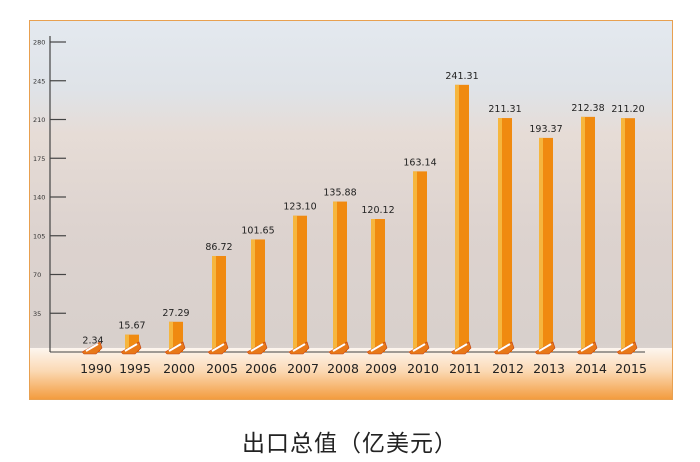  What do you see at coordinates (222, 368) in the screenshot?
I see `x-tick-label: 2005` at bounding box center [222, 368].